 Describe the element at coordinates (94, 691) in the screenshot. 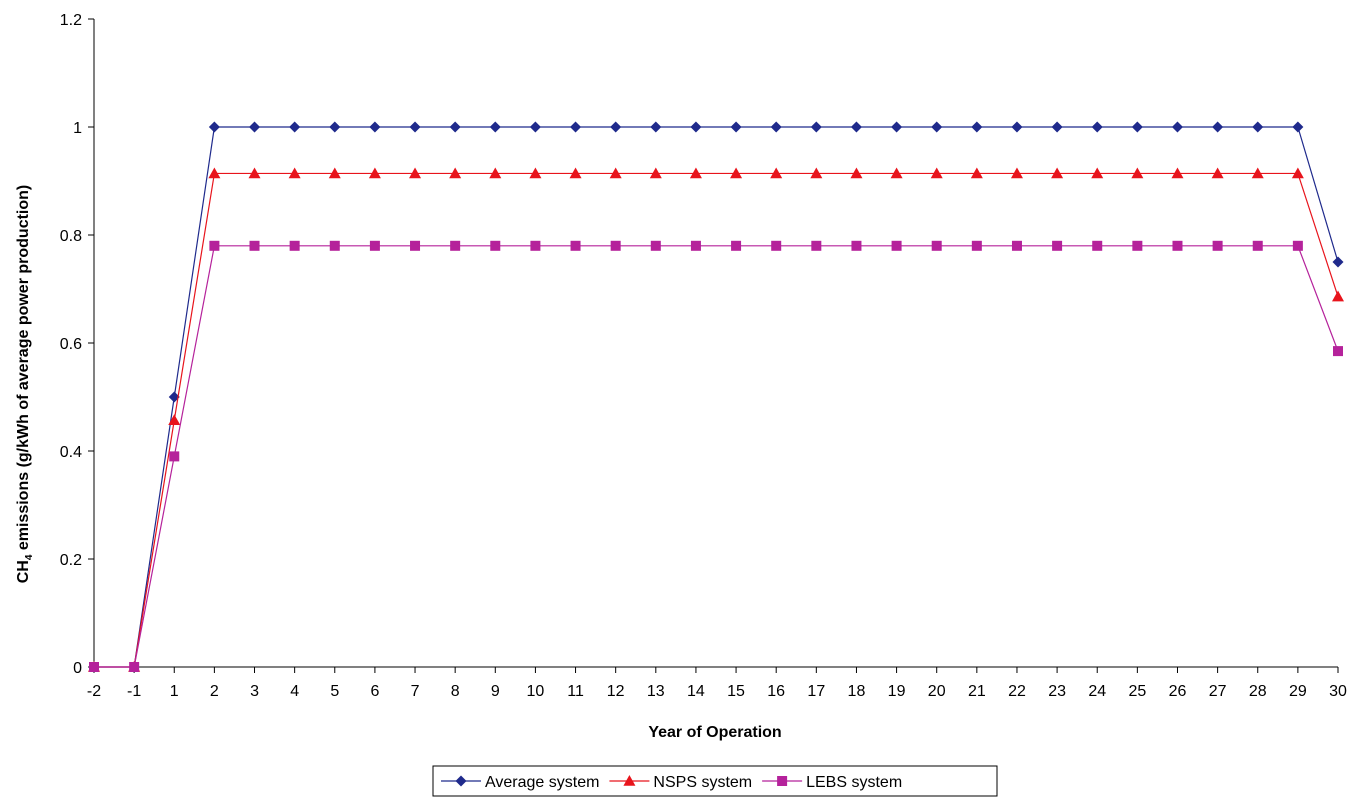

I see `x-tick-label: -2` at that location.